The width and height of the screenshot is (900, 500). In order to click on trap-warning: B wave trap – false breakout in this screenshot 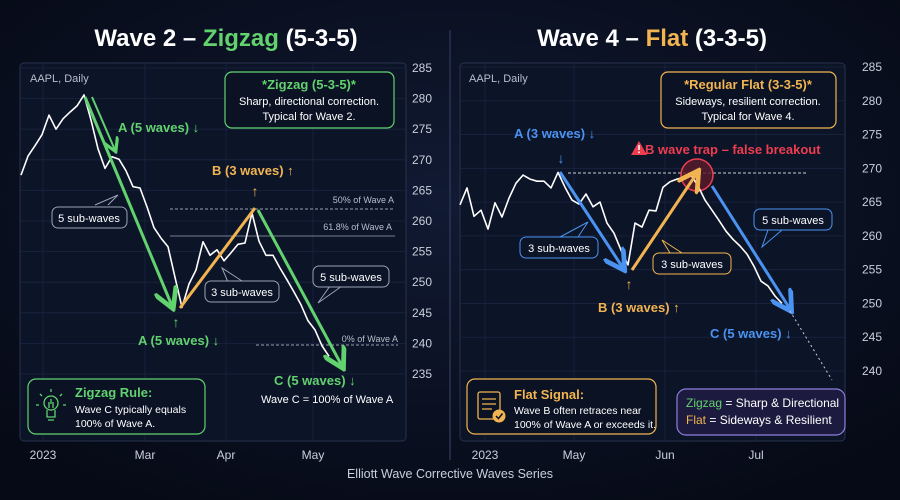, I will do `click(726, 149)`.